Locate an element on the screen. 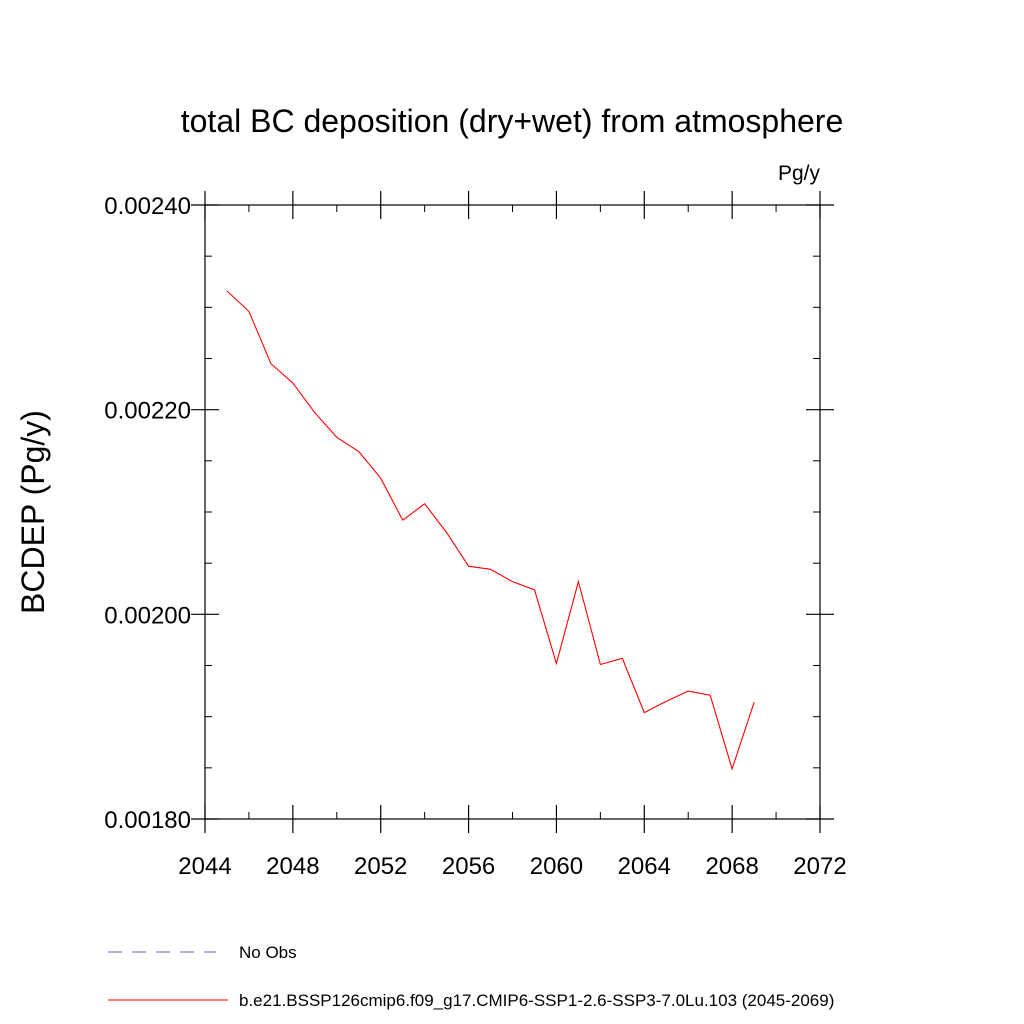 The height and width of the screenshot is (1024, 1024). units-label: Pg/y is located at coordinates (799, 173).